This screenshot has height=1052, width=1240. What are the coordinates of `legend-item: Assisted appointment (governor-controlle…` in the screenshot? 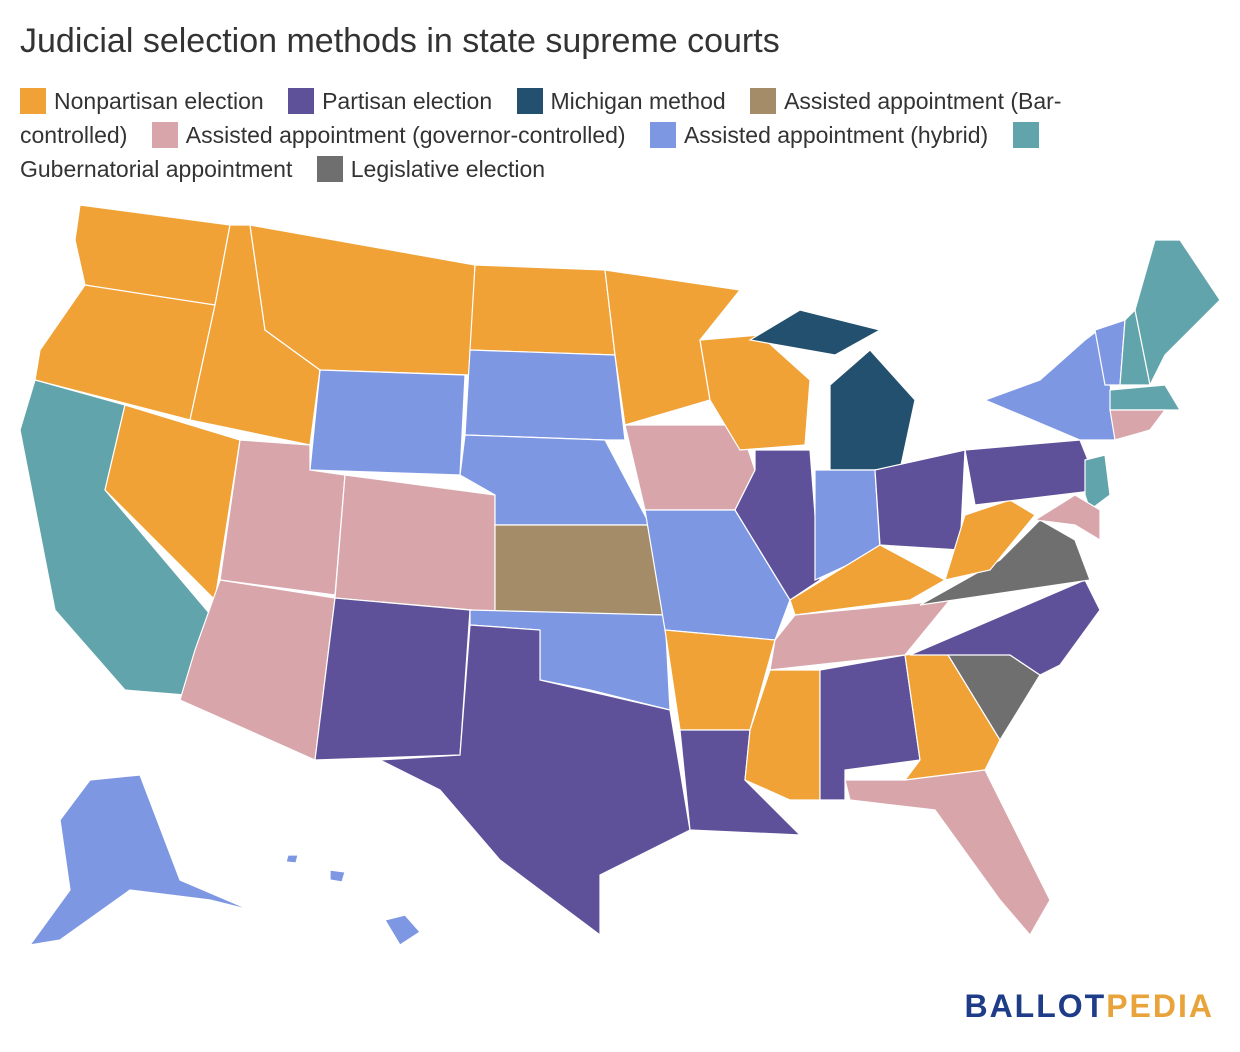 It's located at (388, 135).